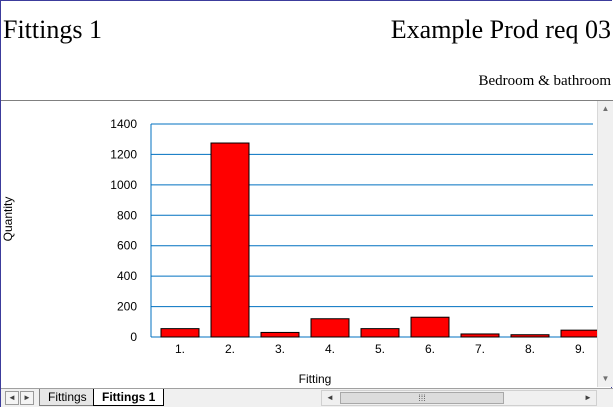  What do you see at coordinates (8, 219) in the screenshot?
I see `y-axis-label: Quantity` at bounding box center [8, 219].